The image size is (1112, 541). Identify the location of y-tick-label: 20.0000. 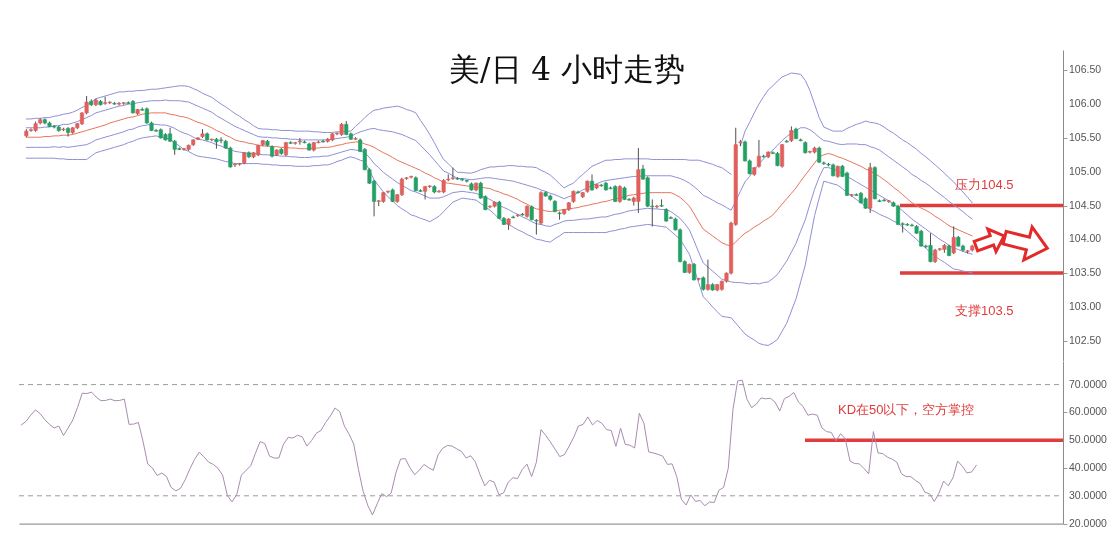
(1088, 523).